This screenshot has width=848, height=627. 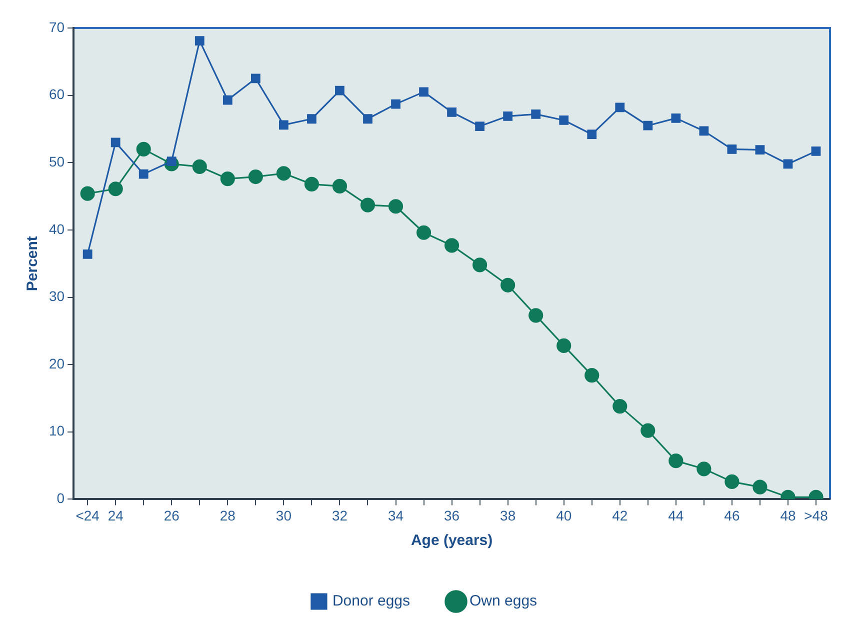 I want to click on x-tick-label: <24, so click(x=88, y=515).